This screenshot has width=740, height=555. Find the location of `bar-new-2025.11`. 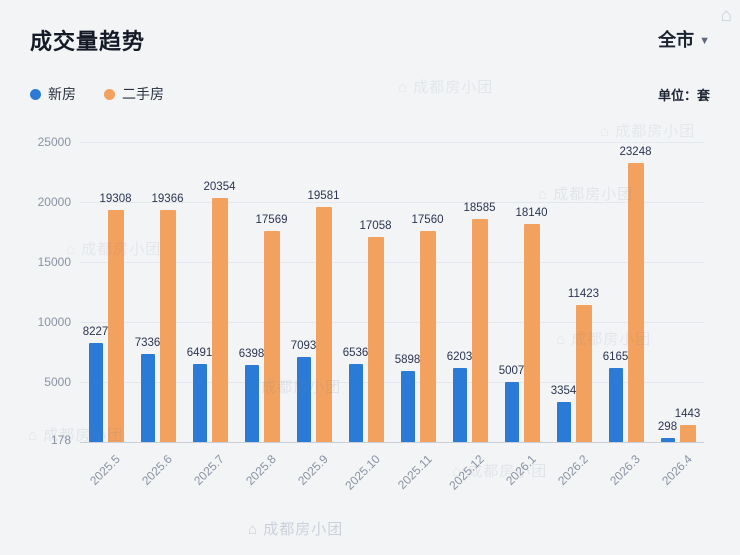

bar-new-2025.11 is located at coordinates (407, 406).